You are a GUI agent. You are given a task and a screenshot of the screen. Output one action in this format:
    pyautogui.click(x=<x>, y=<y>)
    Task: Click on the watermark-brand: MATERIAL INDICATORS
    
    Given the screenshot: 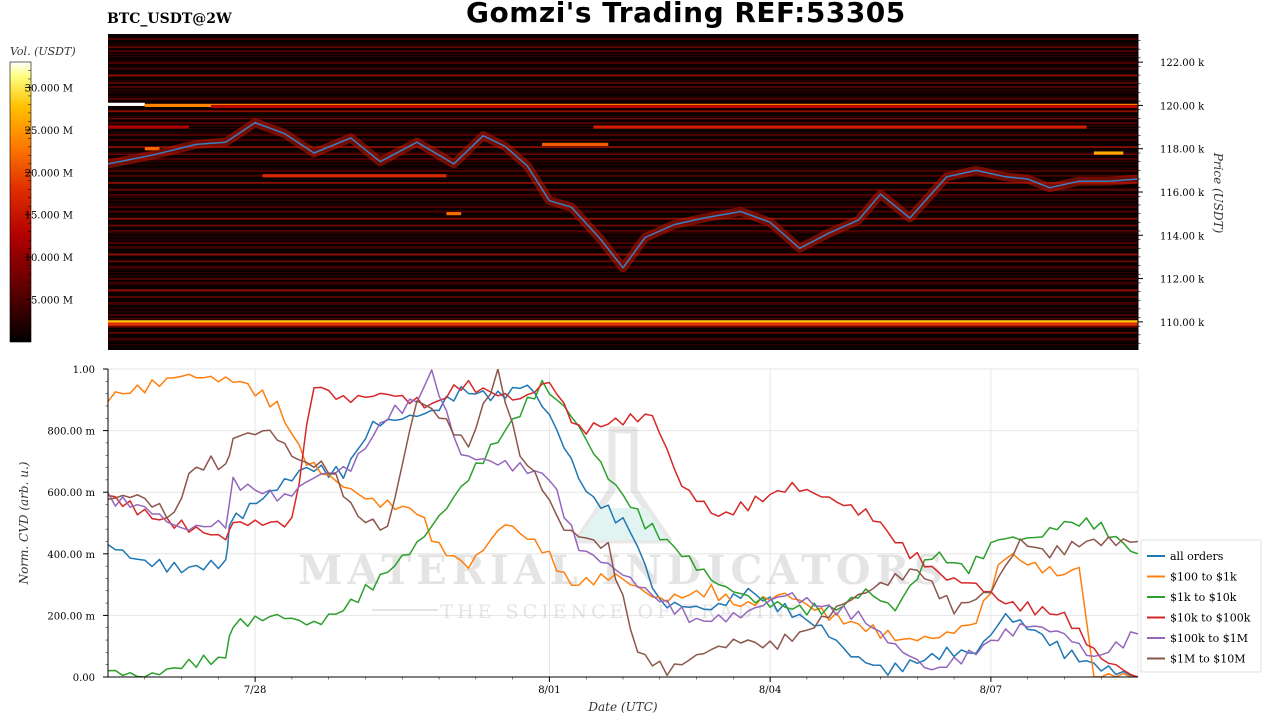 What is the action you would take?
    pyautogui.click(x=623, y=570)
    